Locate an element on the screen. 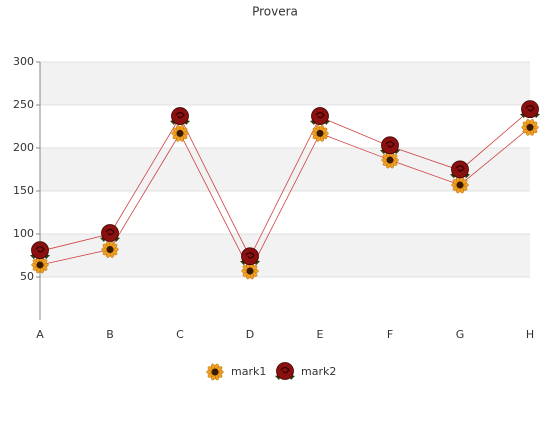  x-tick-label: E is located at coordinates (320, 334).